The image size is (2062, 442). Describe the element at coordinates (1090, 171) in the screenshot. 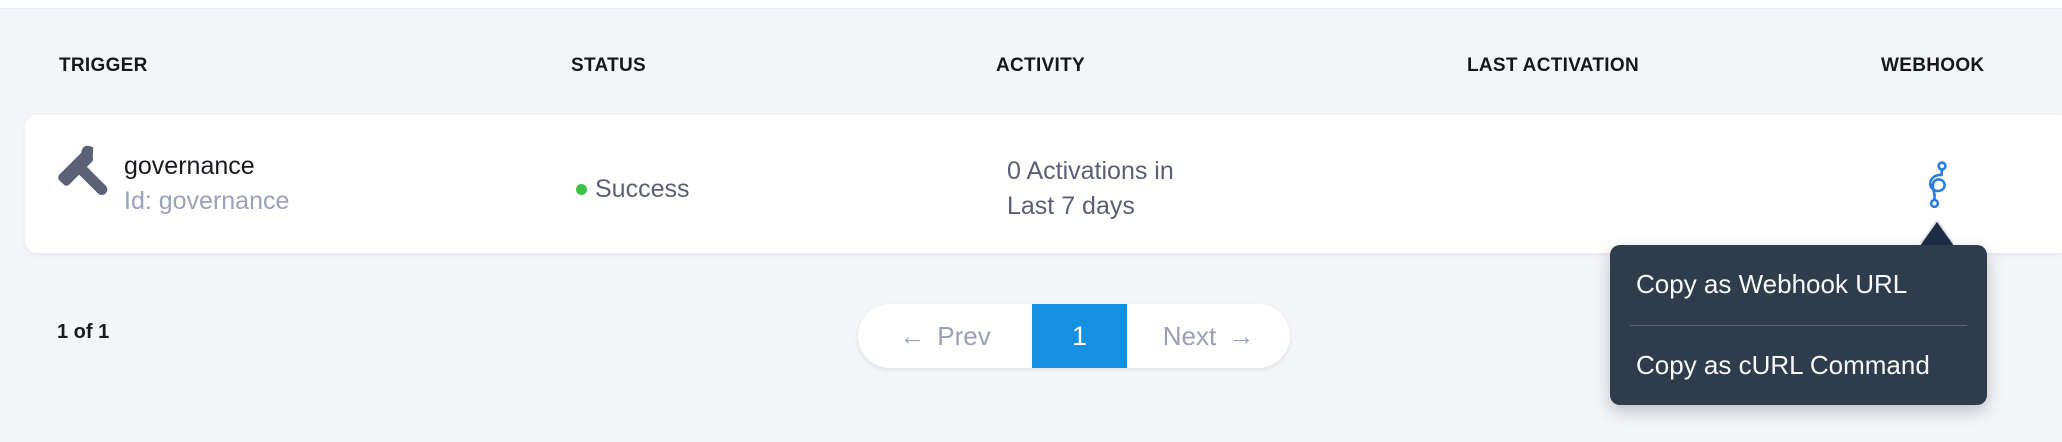

I see `activity-line-1: 0 Activations in` at that location.